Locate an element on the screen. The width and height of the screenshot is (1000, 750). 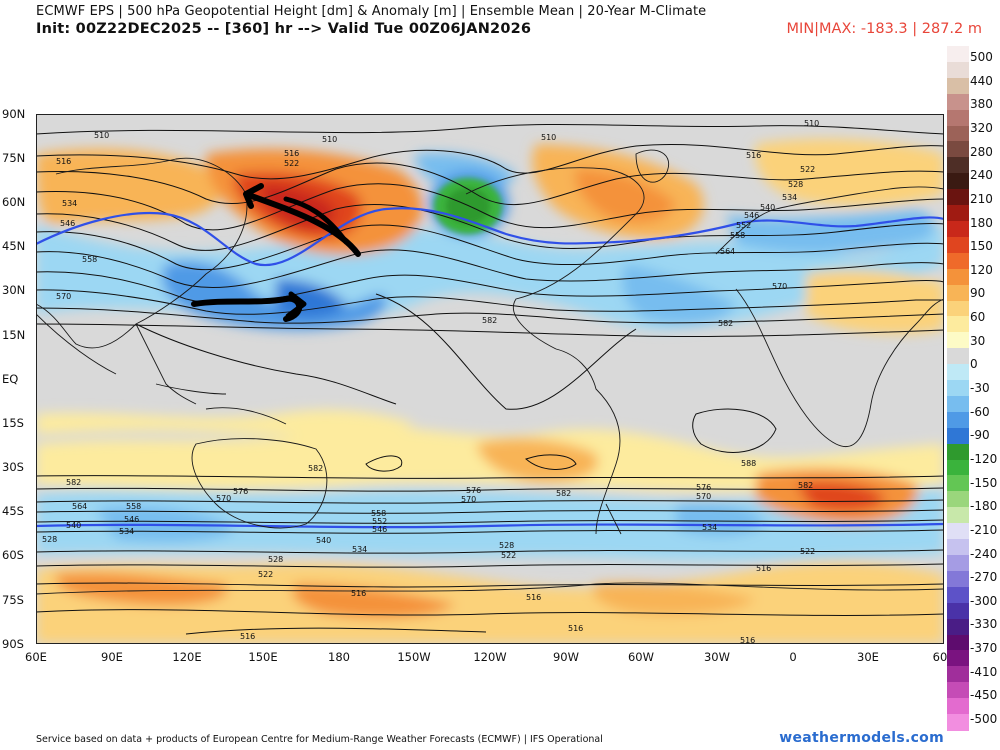
colorbar-label: -450 is located at coordinates (984, 695).